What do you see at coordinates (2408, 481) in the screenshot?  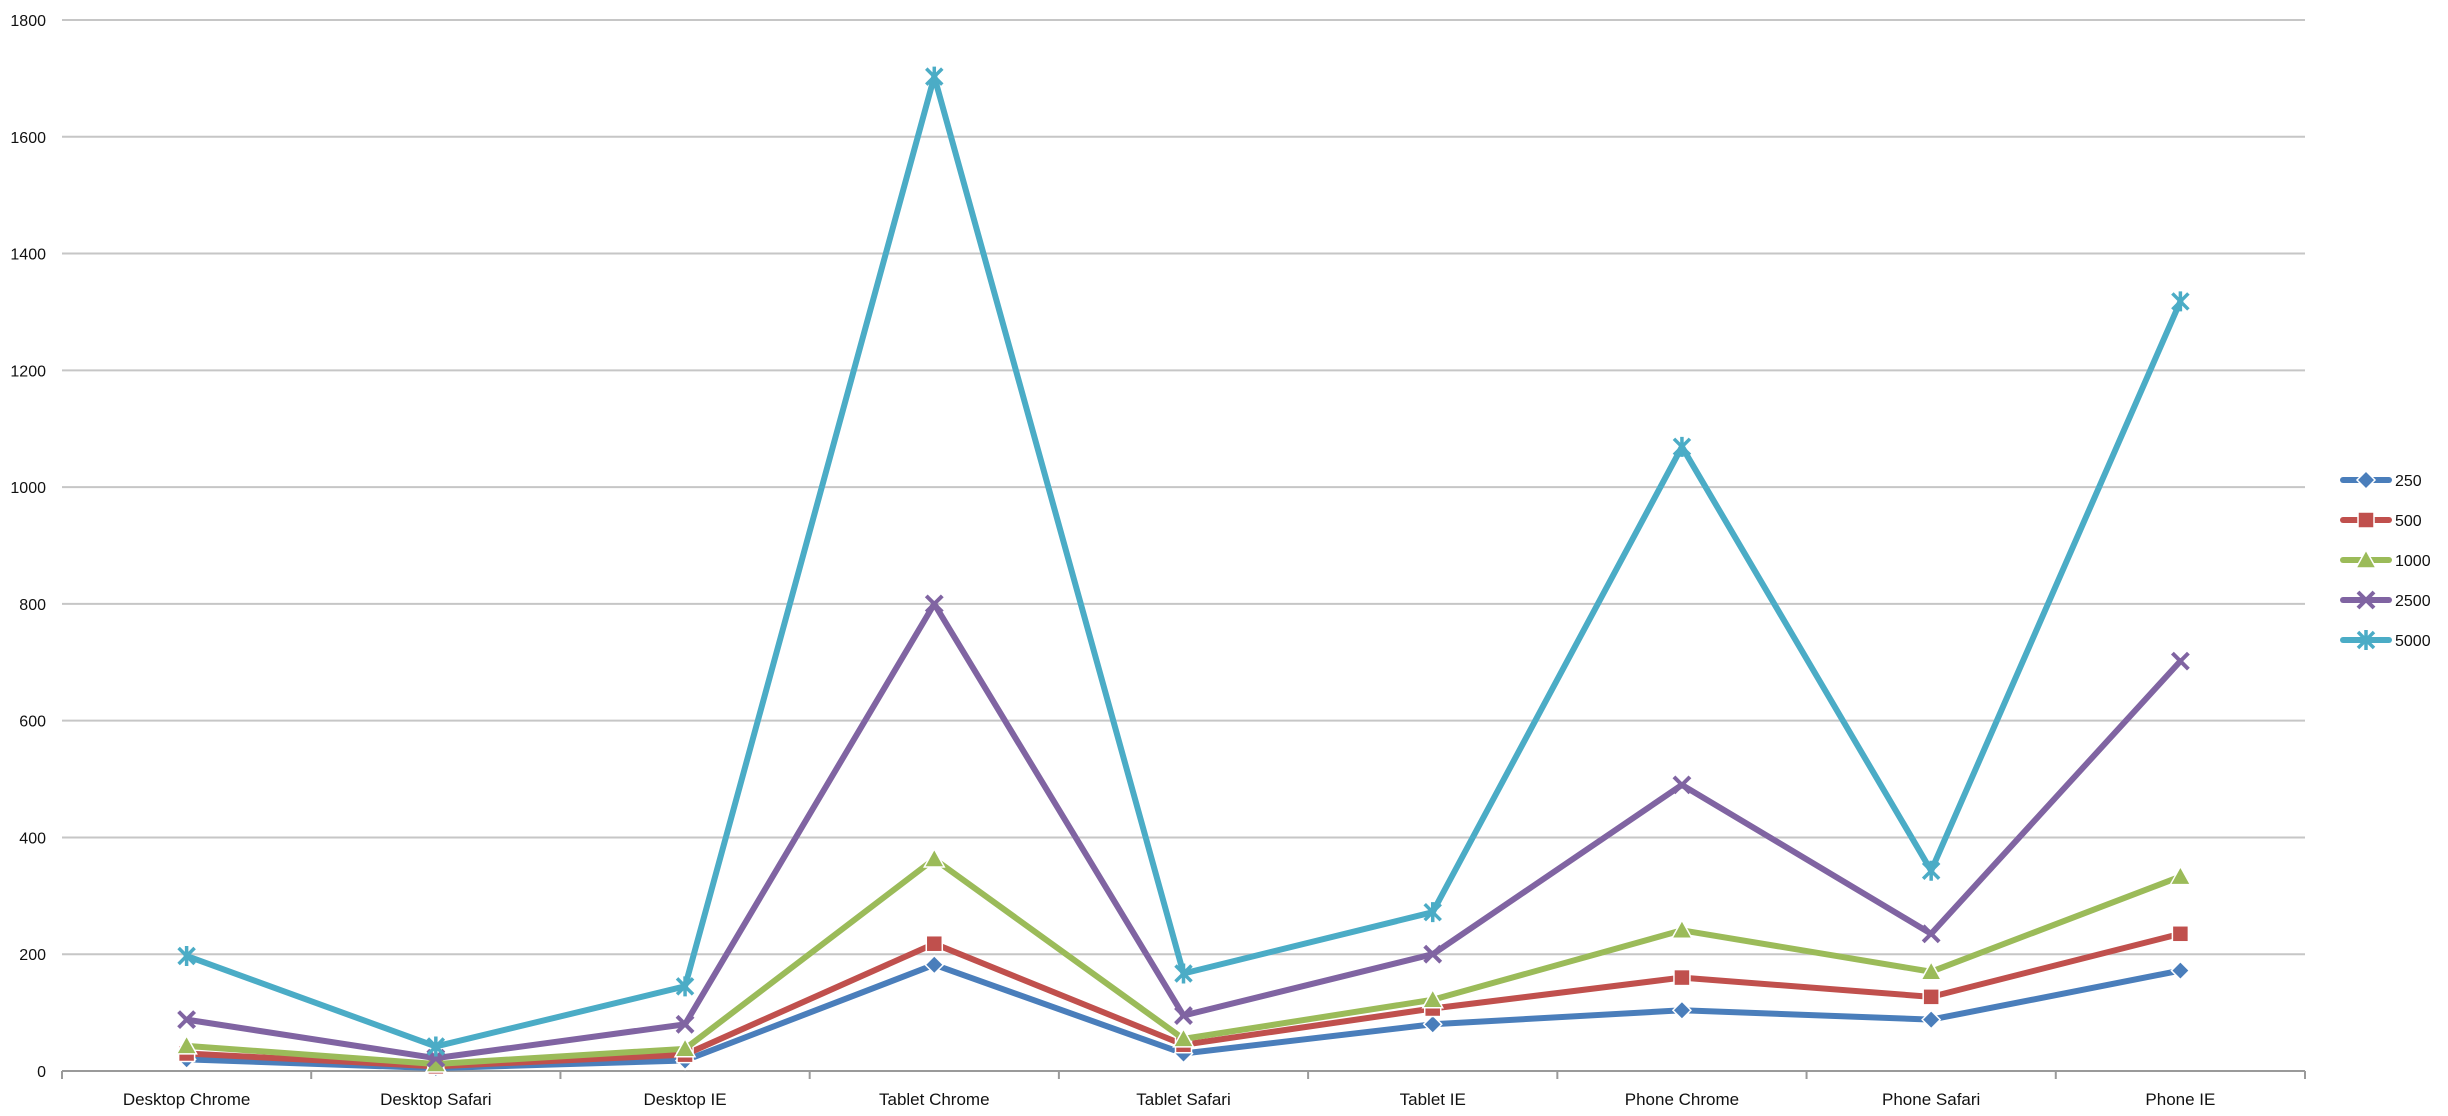 I see `legend-label: 250` at bounding box center [2408, 481].